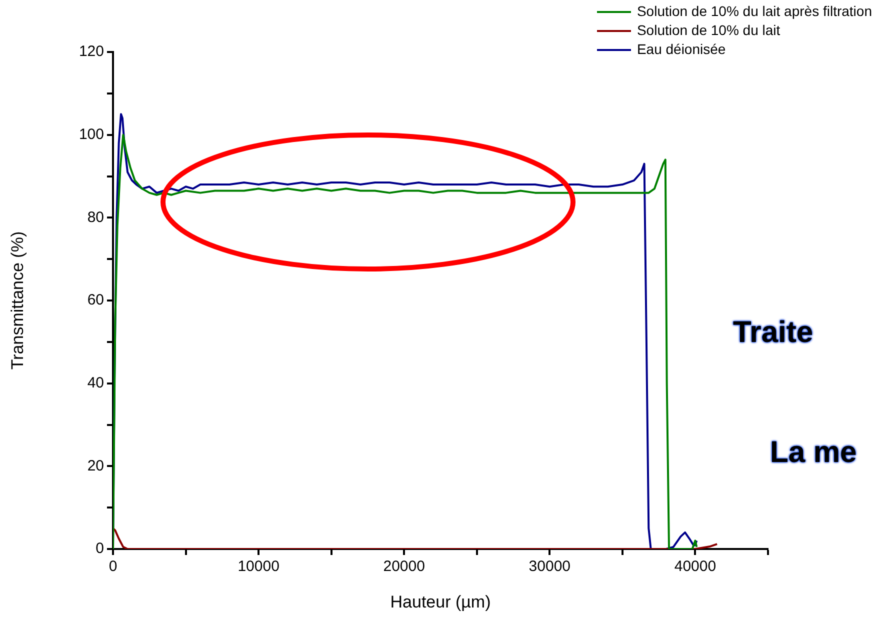 This screenshot has width=876, height=627. Describe the element at coordinates (113, 567) in the screenshot. I see `x-tick-label: 0` at that location.